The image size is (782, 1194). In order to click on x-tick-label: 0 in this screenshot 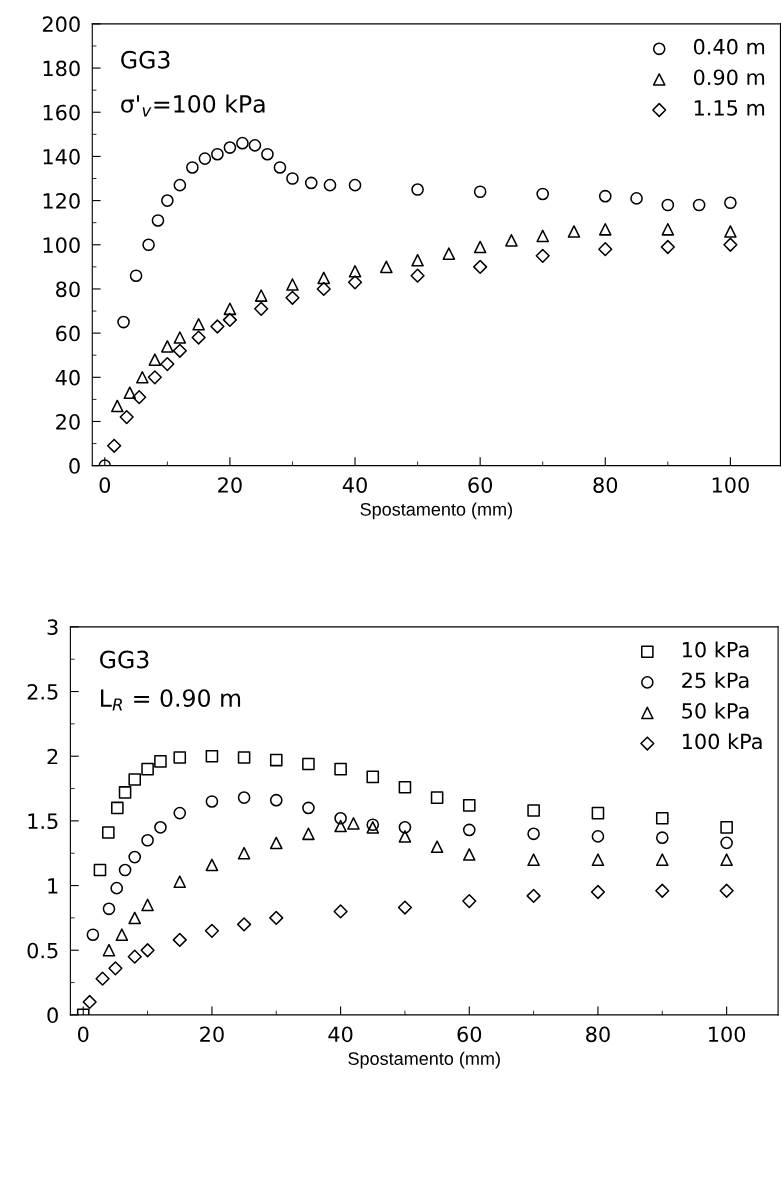, I will do `click(105, 485)`.